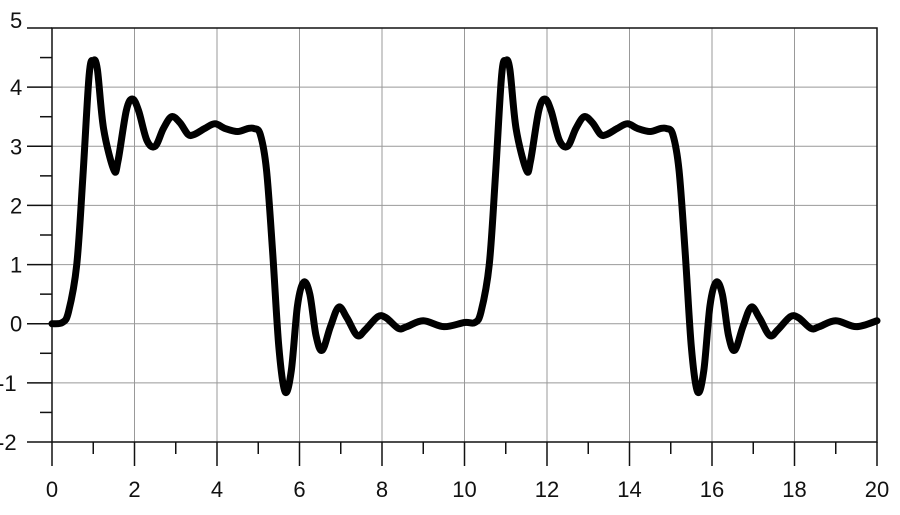 This screenshot has height=515, width=900. Describe the element at coordinates (299, 489) in the screenshot. I see `x-tick-label: 6` at that location.